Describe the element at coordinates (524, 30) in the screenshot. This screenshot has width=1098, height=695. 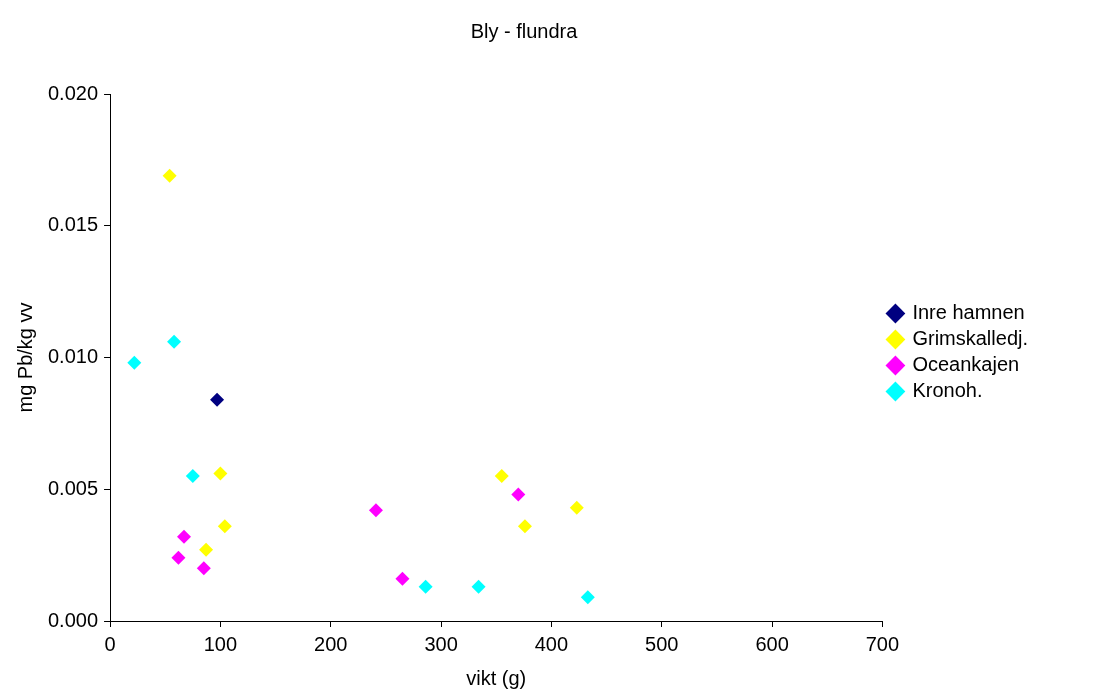
I see `chart-title: Bly - flundra` at that location.